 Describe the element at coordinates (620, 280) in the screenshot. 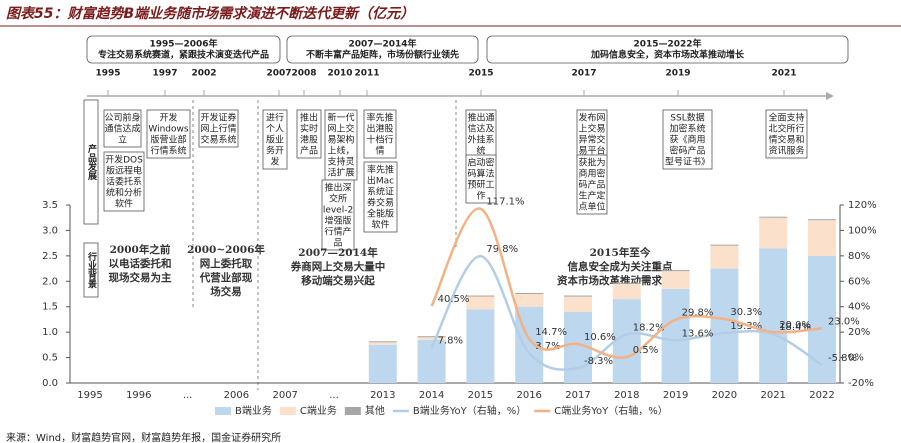

I see `background-text: 资本市场改革推动需求更新` at that location.